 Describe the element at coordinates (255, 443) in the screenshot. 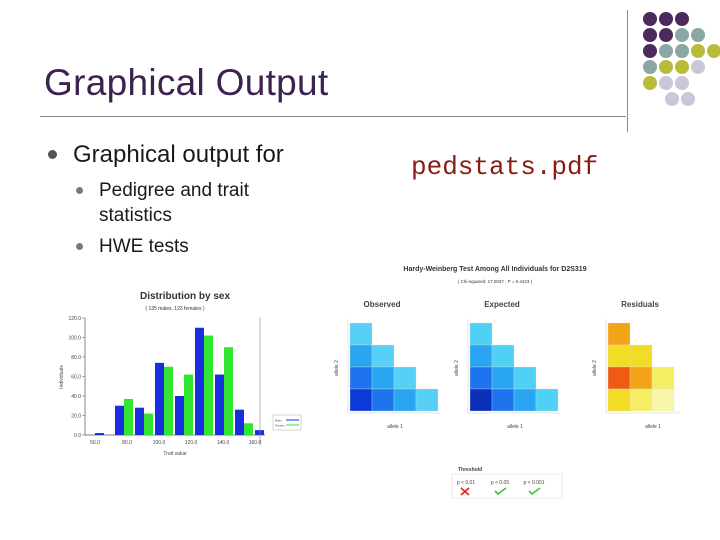

I see `hist-x-tick-label: 160.0` at that location.